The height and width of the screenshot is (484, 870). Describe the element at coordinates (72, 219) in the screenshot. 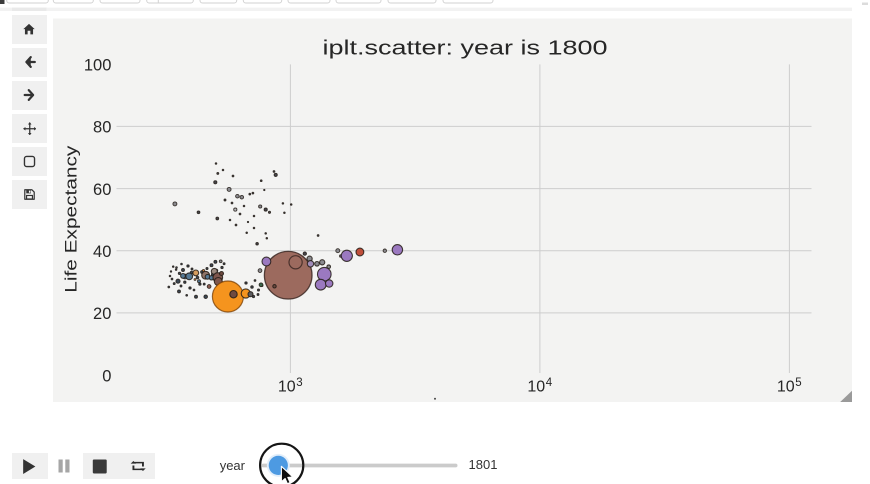

I see `svg-text: Life Expectancy` at that location.